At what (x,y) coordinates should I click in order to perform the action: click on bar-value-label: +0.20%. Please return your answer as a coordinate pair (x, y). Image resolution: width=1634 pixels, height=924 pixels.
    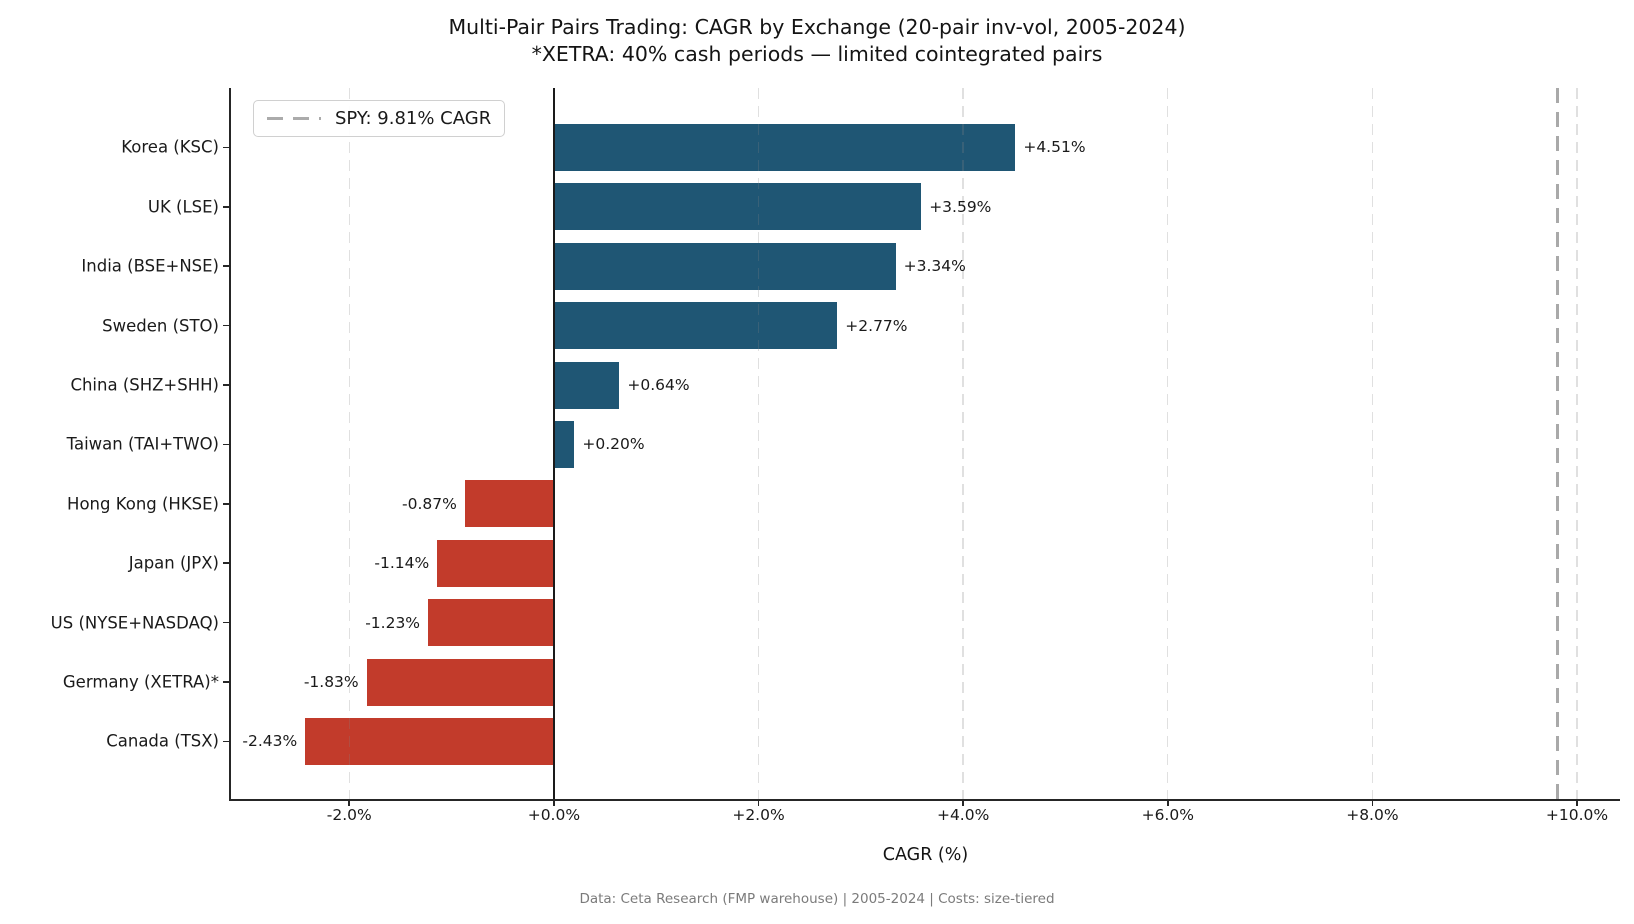
    Looking at the image, I should click on (613, 444).